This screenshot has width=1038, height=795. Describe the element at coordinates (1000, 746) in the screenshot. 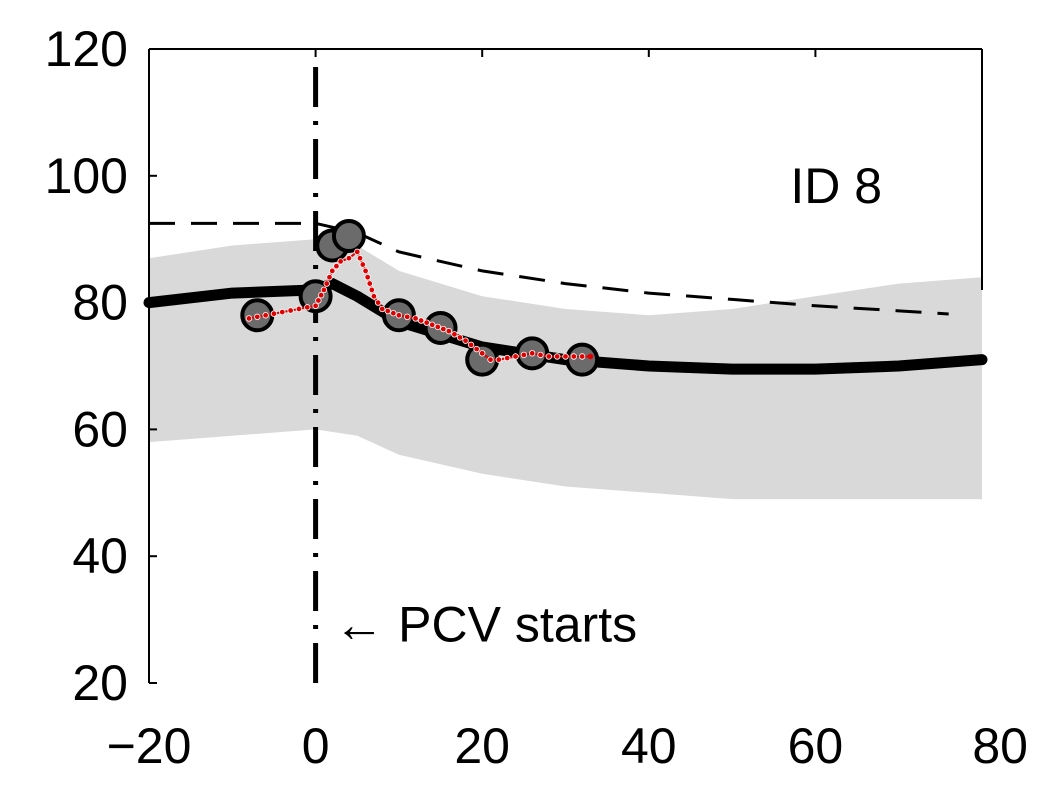

I see `x-tick-label: 80` at that location.